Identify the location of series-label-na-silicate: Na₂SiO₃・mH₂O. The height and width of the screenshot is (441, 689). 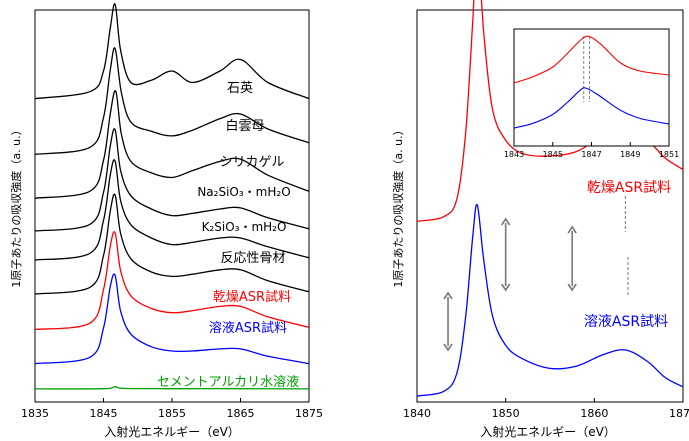
(243, 192).